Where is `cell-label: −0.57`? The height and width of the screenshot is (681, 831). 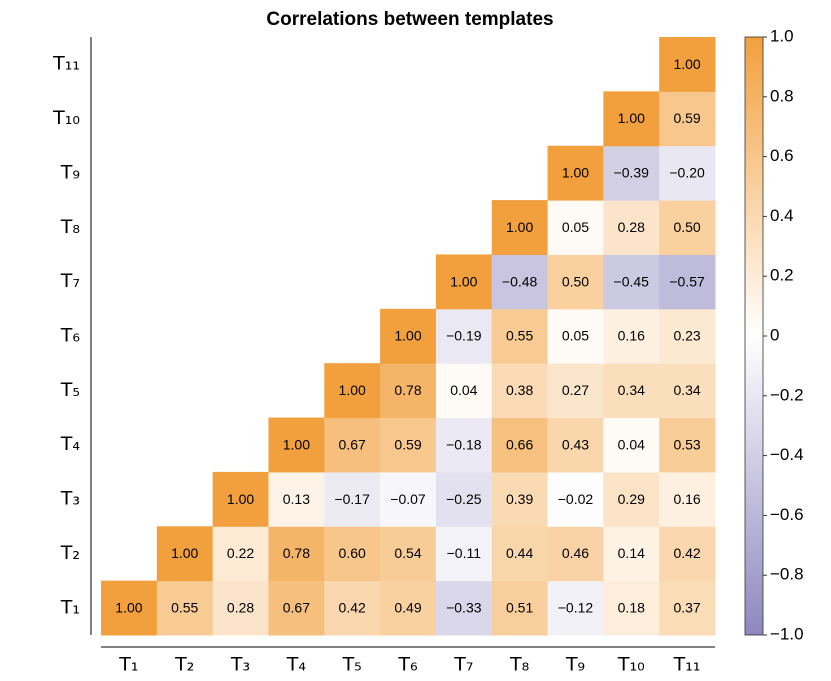
cell-label: −0.57 is located at coordinates (687, 281).